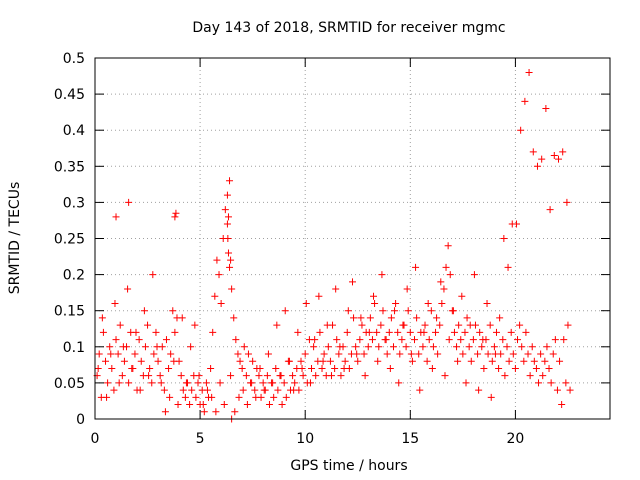  I want to click on y-tick-label: 0.1, so click(74, 348).